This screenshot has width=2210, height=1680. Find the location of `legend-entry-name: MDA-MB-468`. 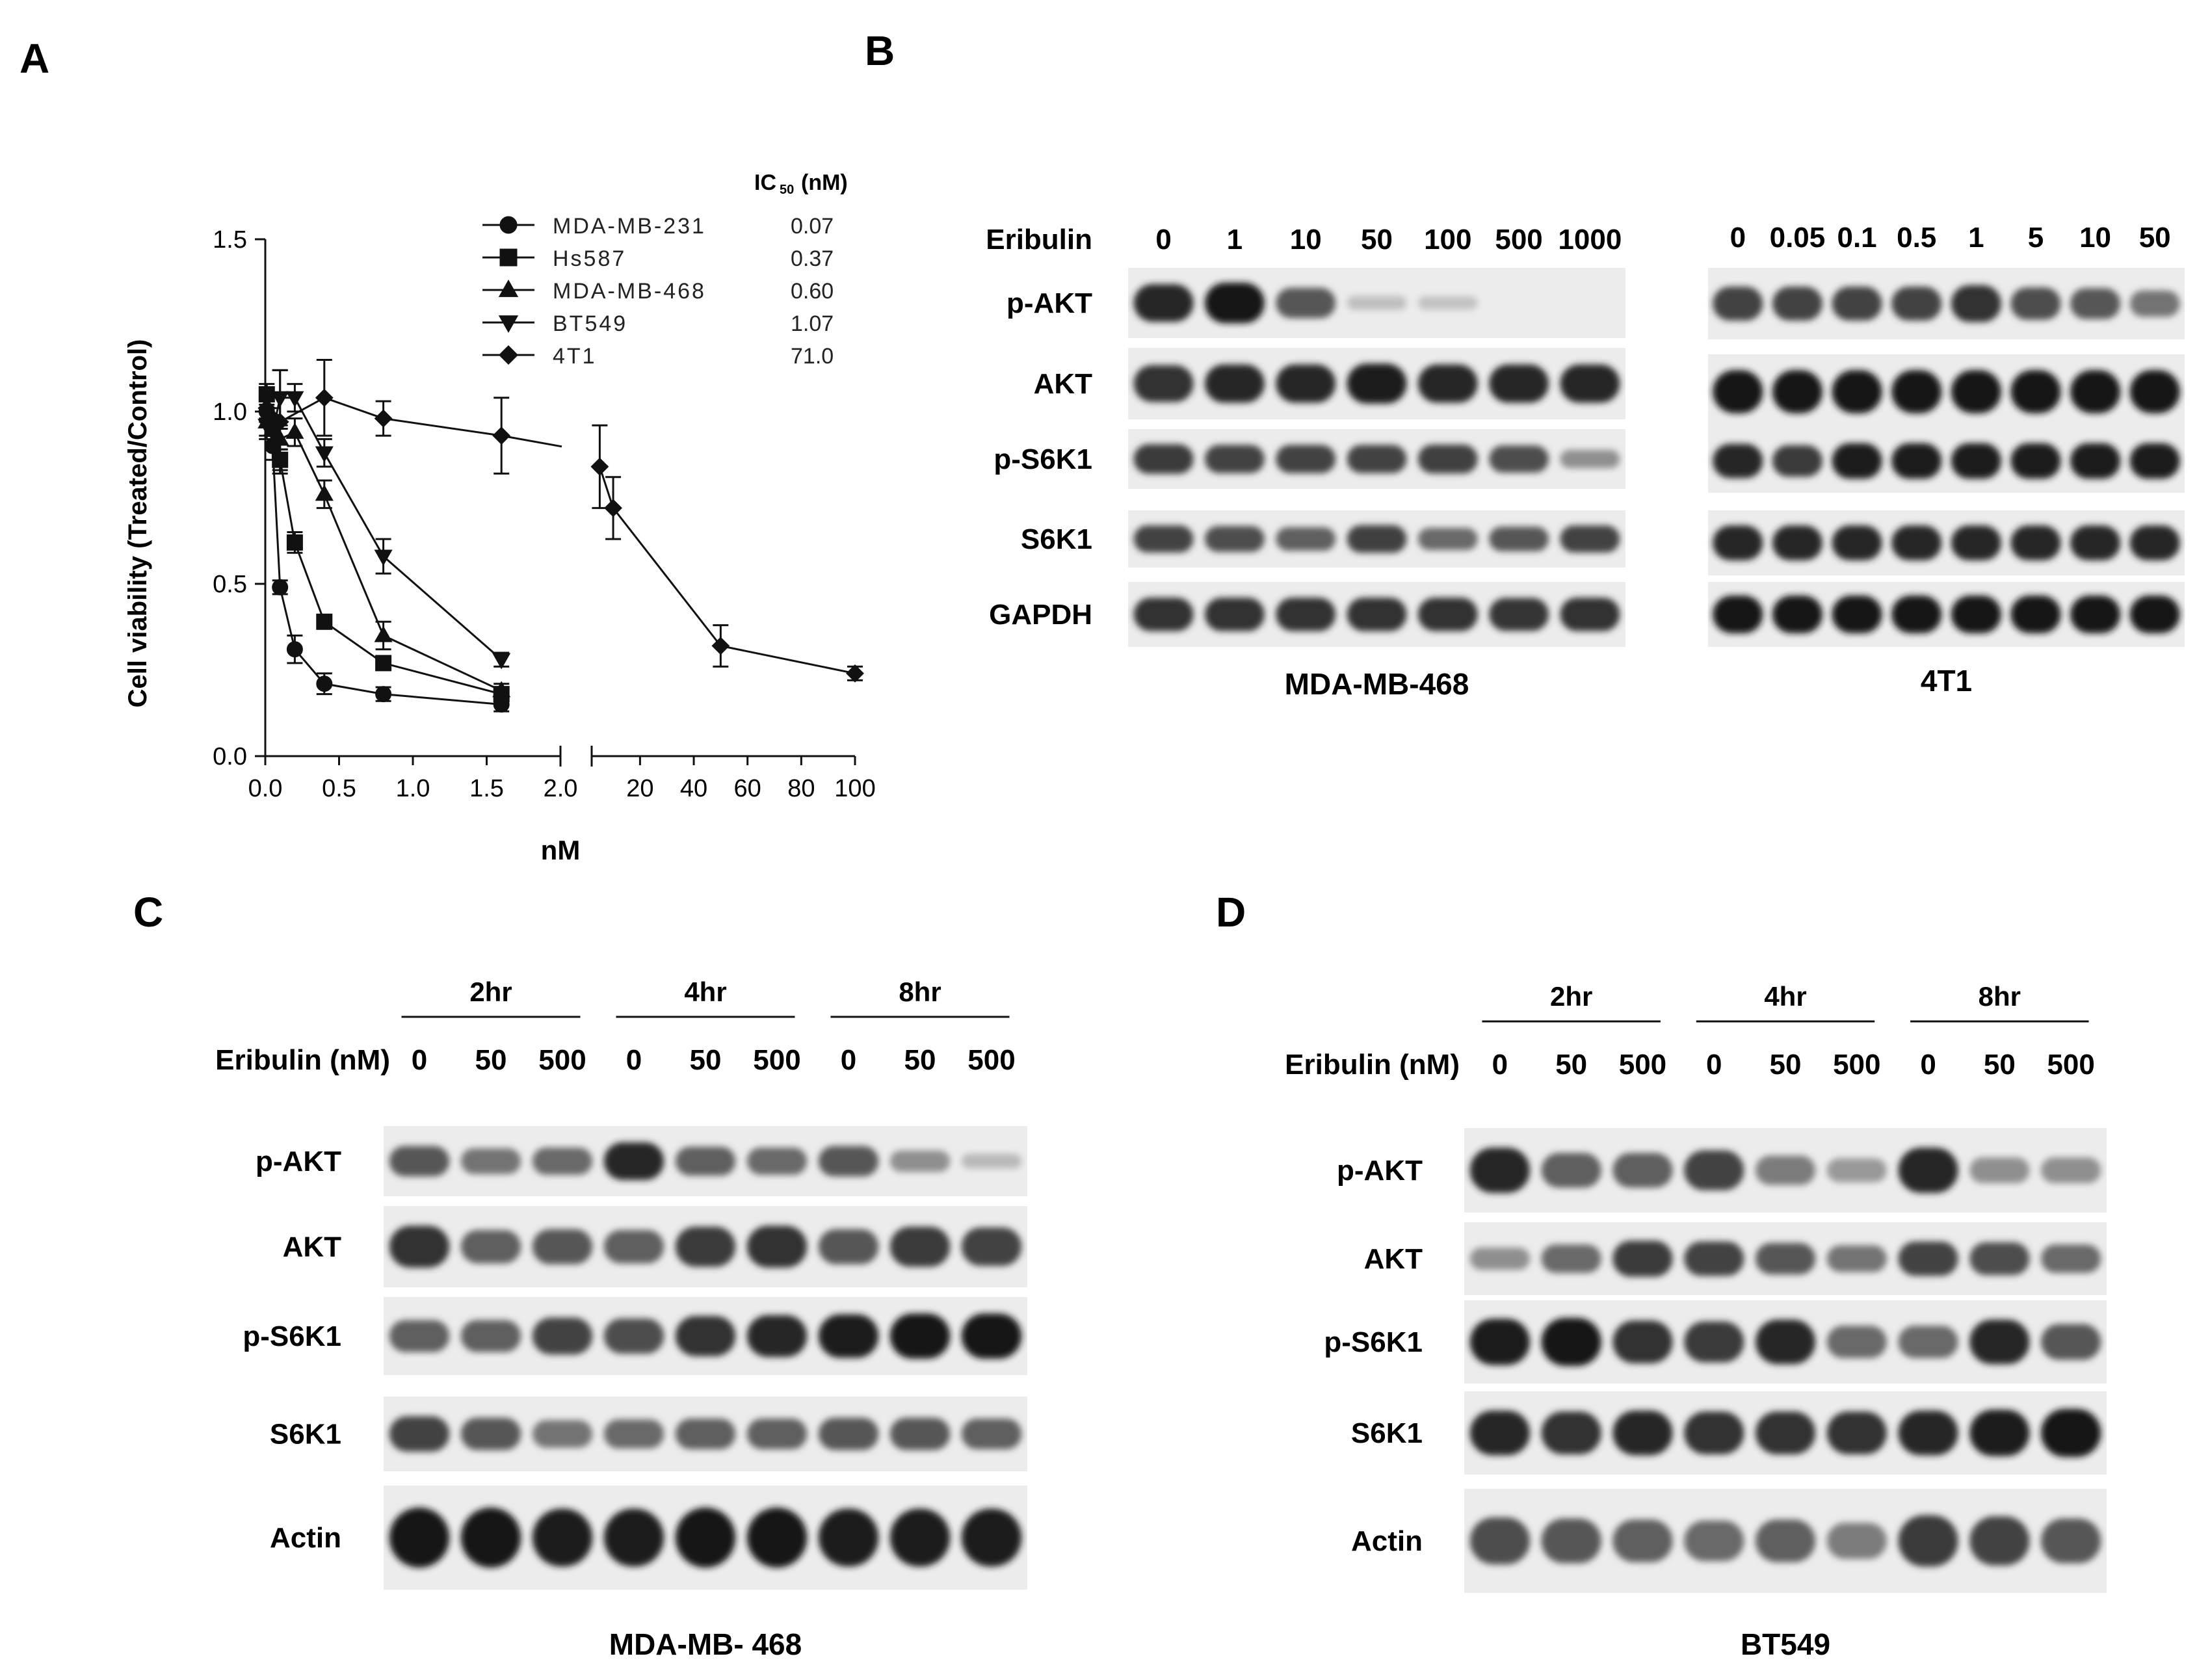

legend-entry-name: MDA-MB-468 is located at coordinates (630, 291).